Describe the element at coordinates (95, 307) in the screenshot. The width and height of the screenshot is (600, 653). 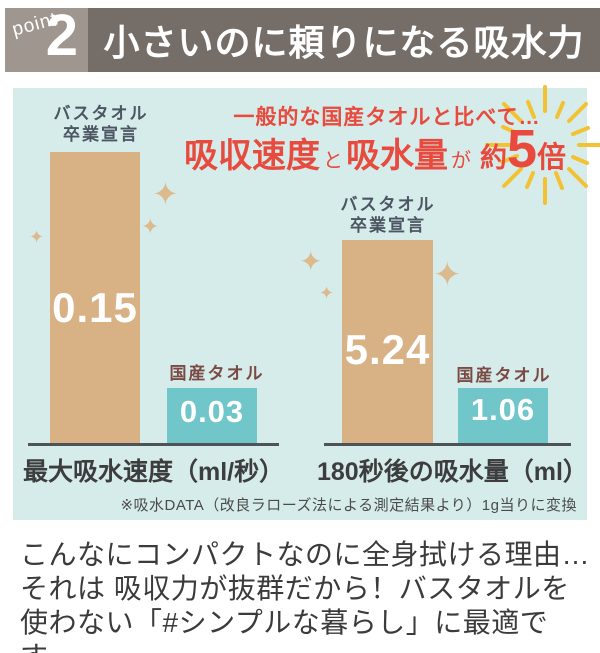
I see `left-hero-value: 0.15` at that location.